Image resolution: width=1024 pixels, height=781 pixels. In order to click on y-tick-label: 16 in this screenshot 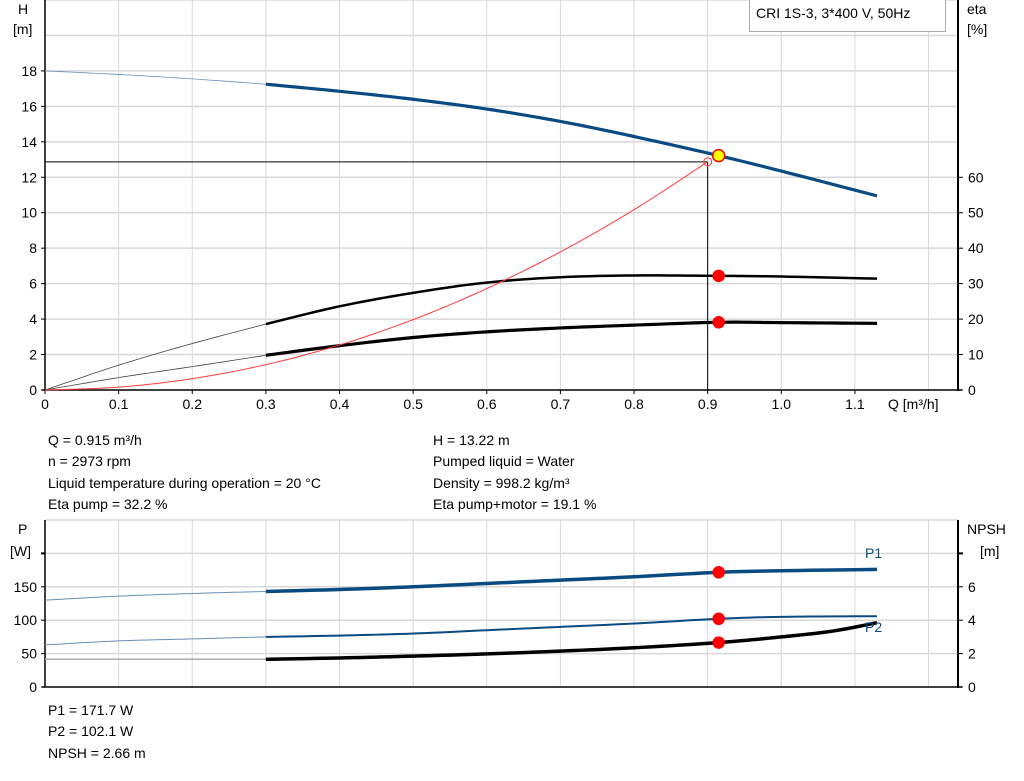, I will do `click(29, 106)`.